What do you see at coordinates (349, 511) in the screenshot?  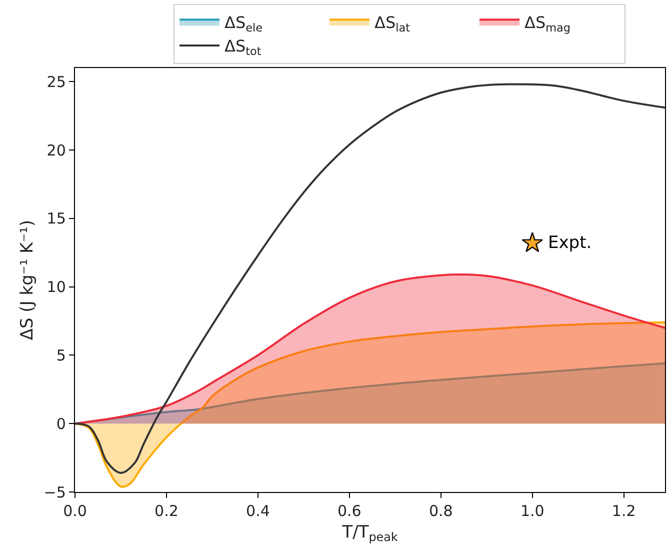 I see `x-tick-label: 0.6` at bounding box center [349, 511].